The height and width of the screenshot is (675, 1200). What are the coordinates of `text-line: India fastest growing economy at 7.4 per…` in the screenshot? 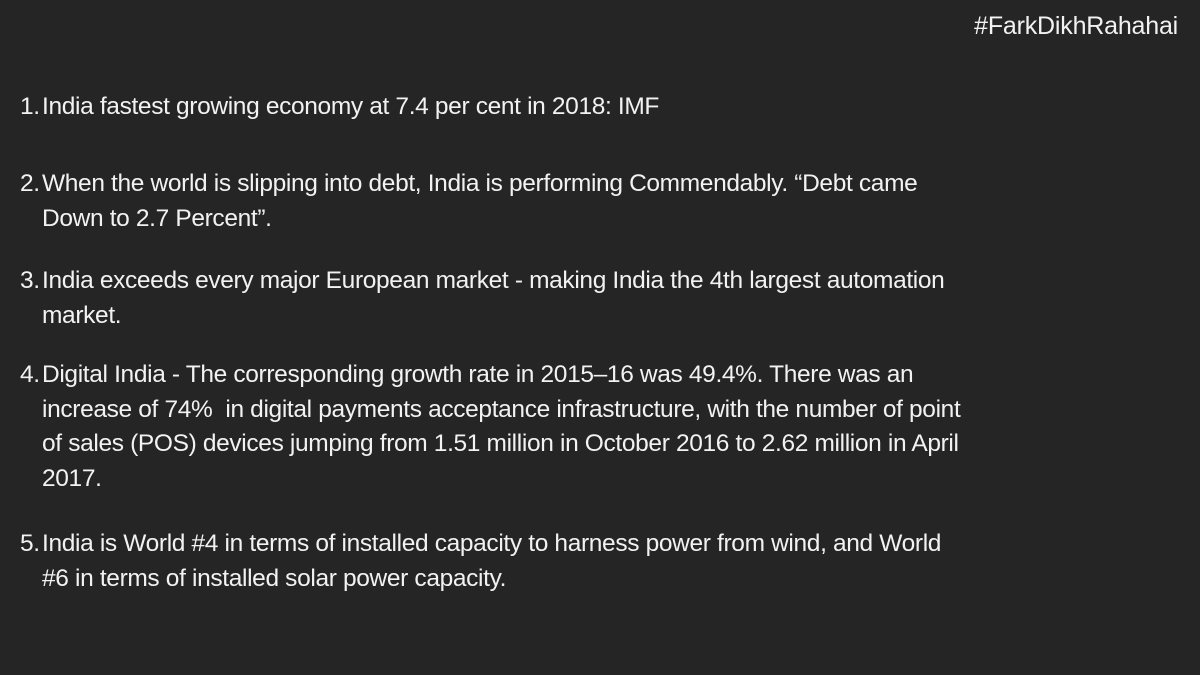 It's located at (351, 106).